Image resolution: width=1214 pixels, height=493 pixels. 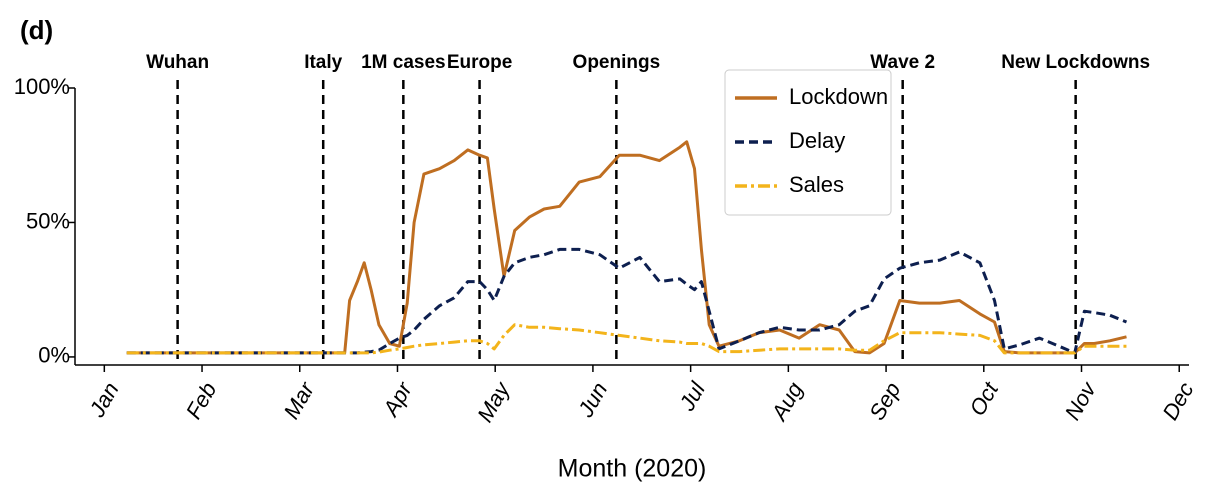 I want to click on y-tick-label: 100%, so click(x=42, y=86).